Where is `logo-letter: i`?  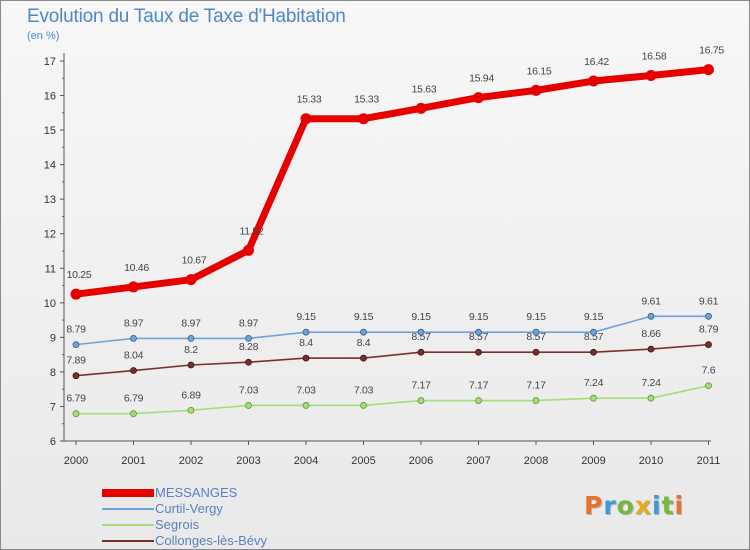 logo-letter: i is located at coordinates (657, 505).